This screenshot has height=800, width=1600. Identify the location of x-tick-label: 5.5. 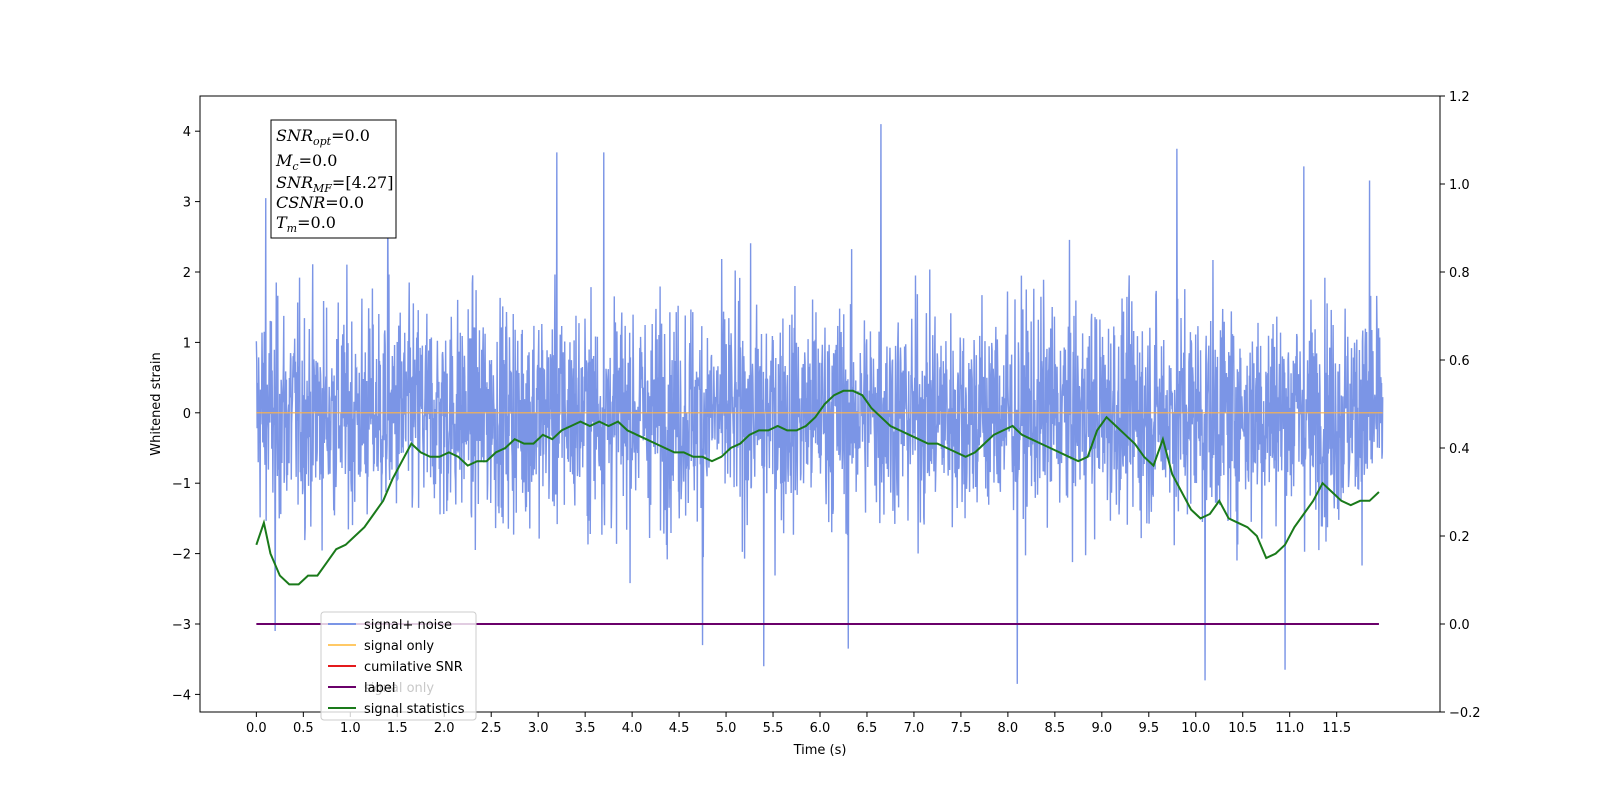
(773, 728).